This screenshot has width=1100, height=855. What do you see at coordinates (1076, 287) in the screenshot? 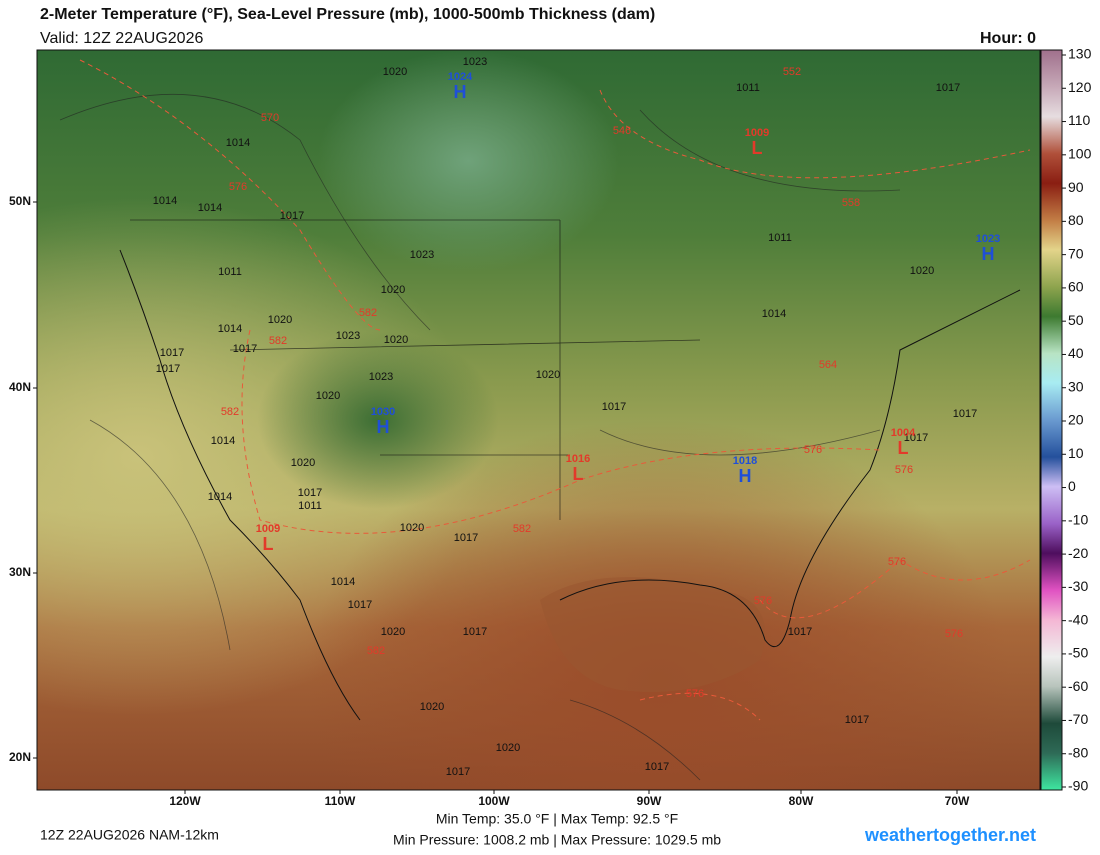
I see `colorbar-label: 60` at bounding box center [1076, 287].